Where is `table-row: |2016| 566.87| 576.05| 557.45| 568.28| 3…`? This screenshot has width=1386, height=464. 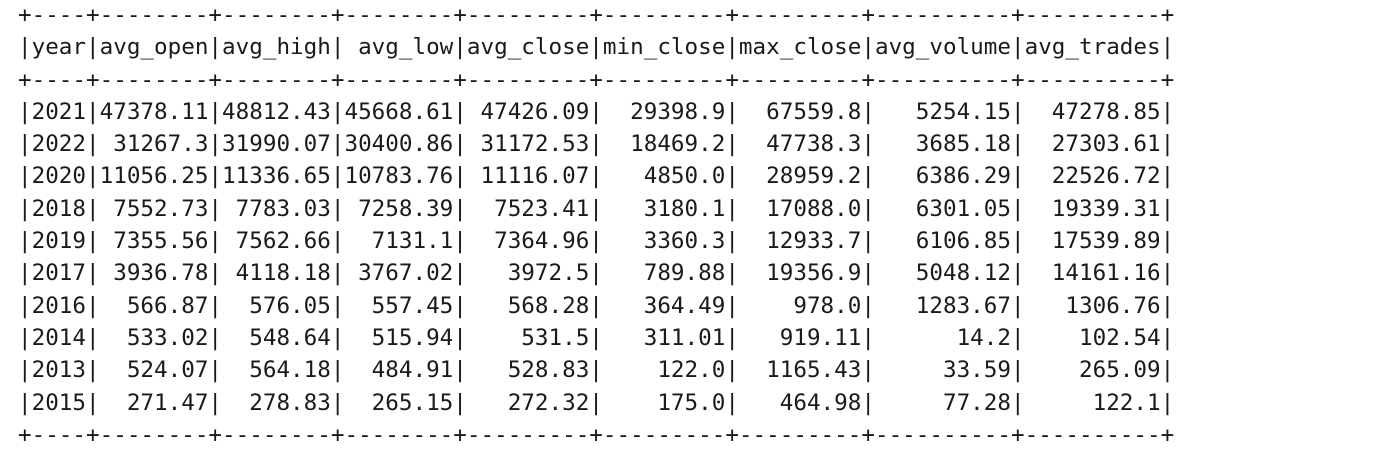
table-row: |2016| 566.87| 576.05| 557.45| 568.28| 3… is located at coordinates (596, 305).